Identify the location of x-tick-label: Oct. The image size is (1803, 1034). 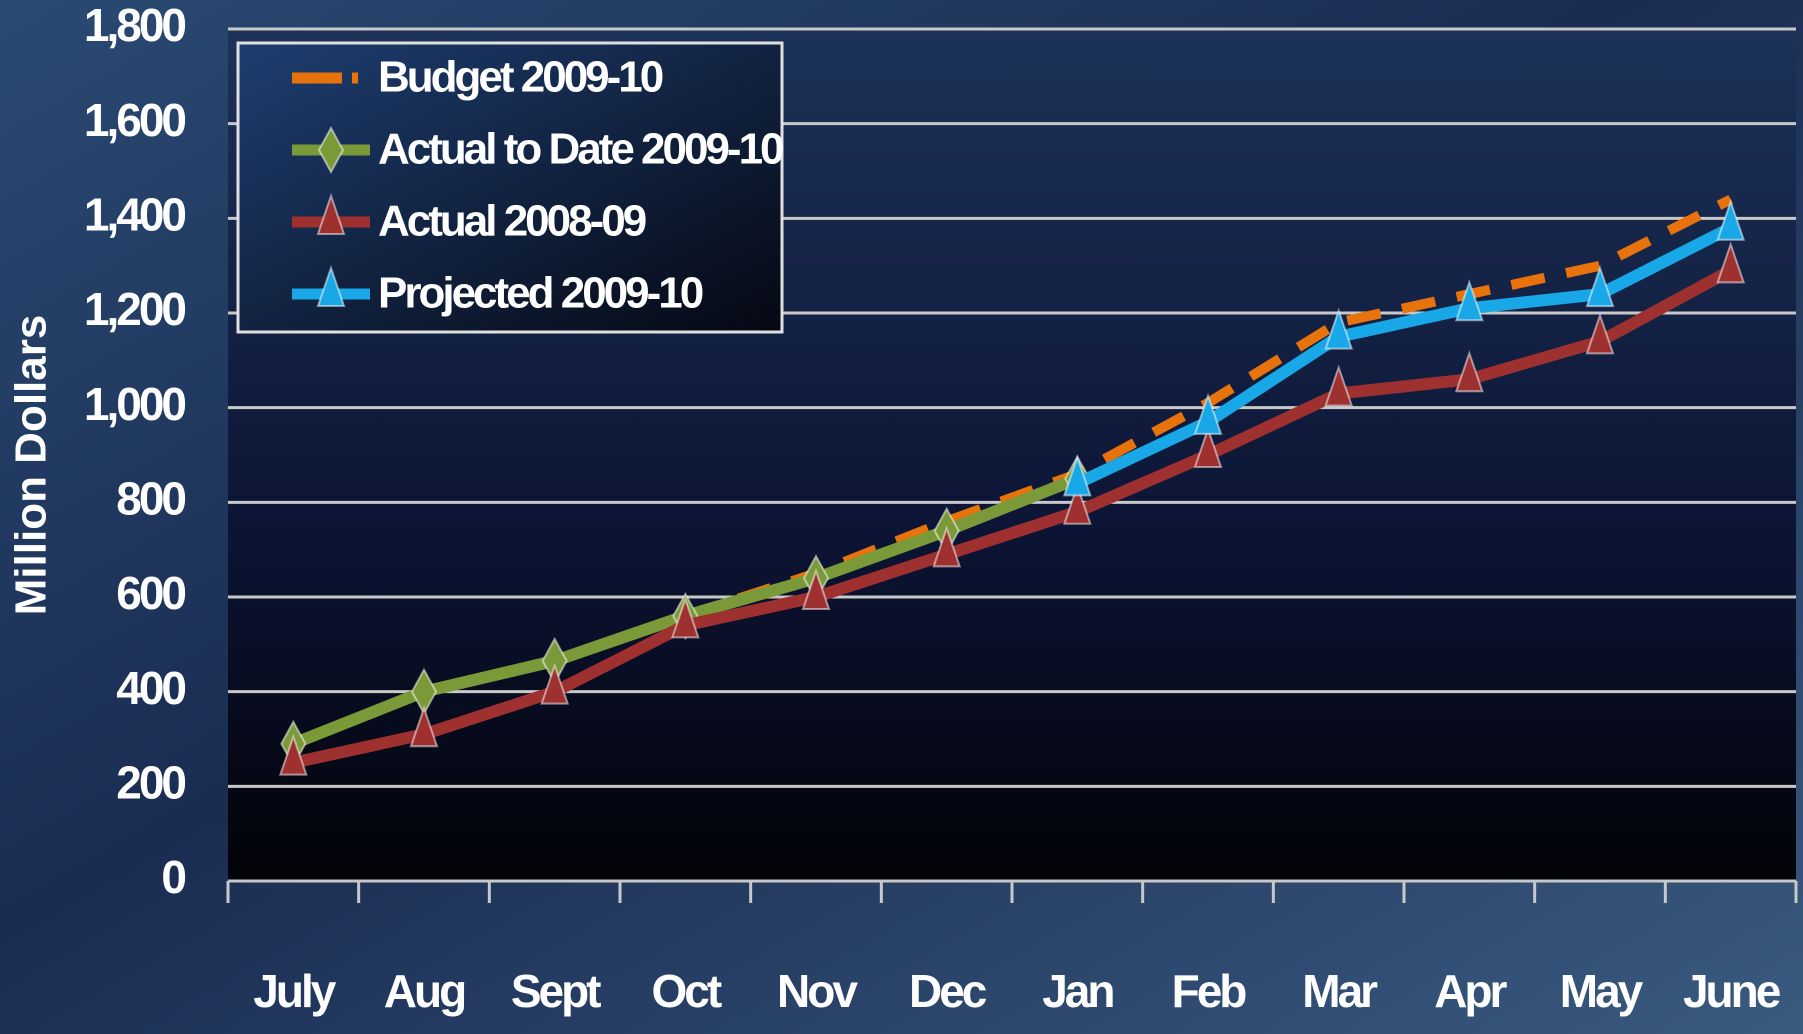
(686, 991).